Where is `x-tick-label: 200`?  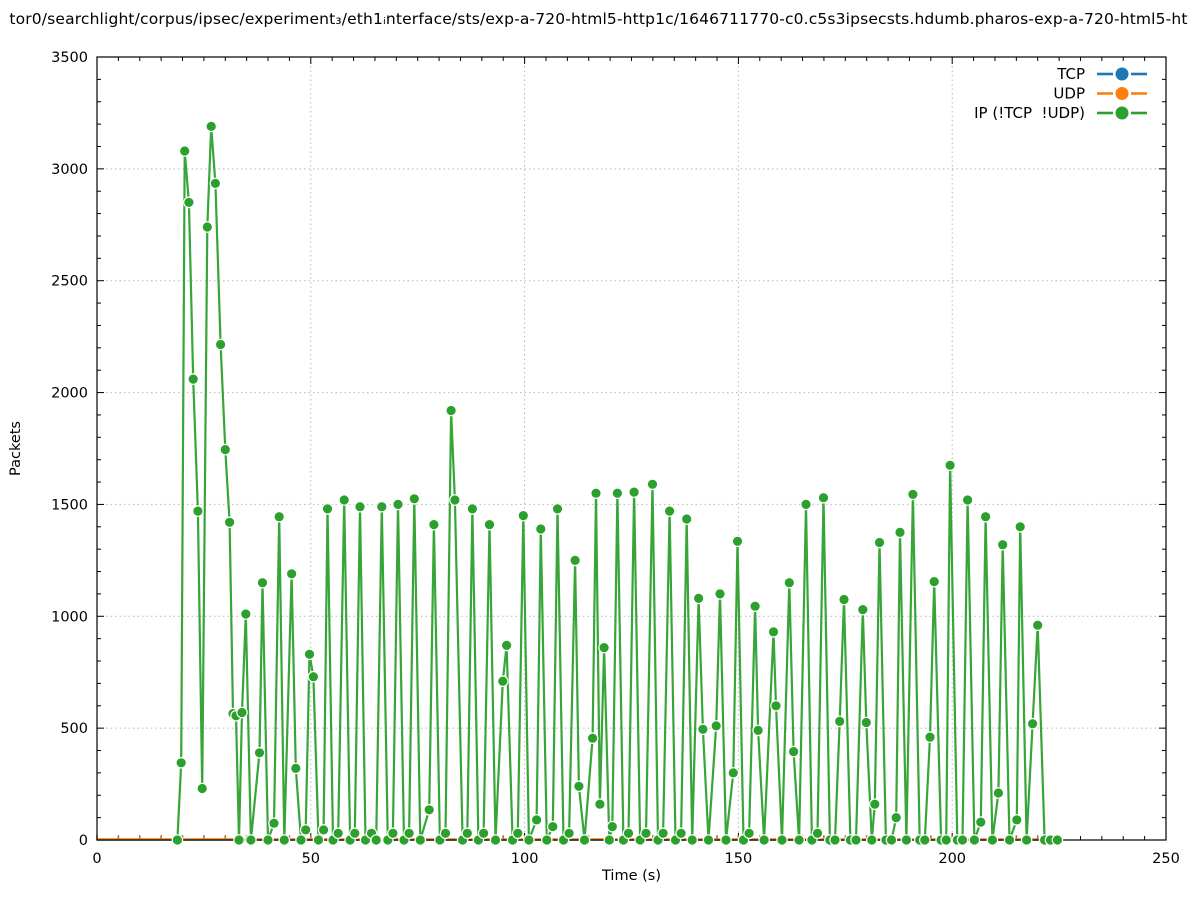
x-tick-label: 200 is located at coordinates (952, 859).